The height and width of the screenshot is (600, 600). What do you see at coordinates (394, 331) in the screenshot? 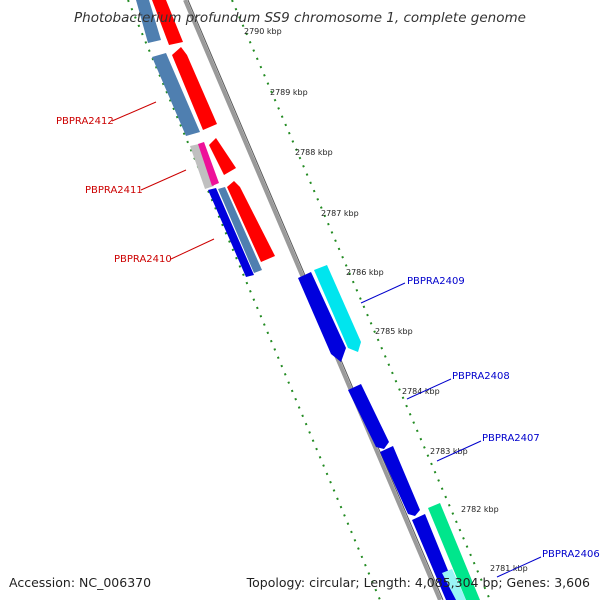
I see `tick-label: 2785 kbp` at bounding box center [394, 331].